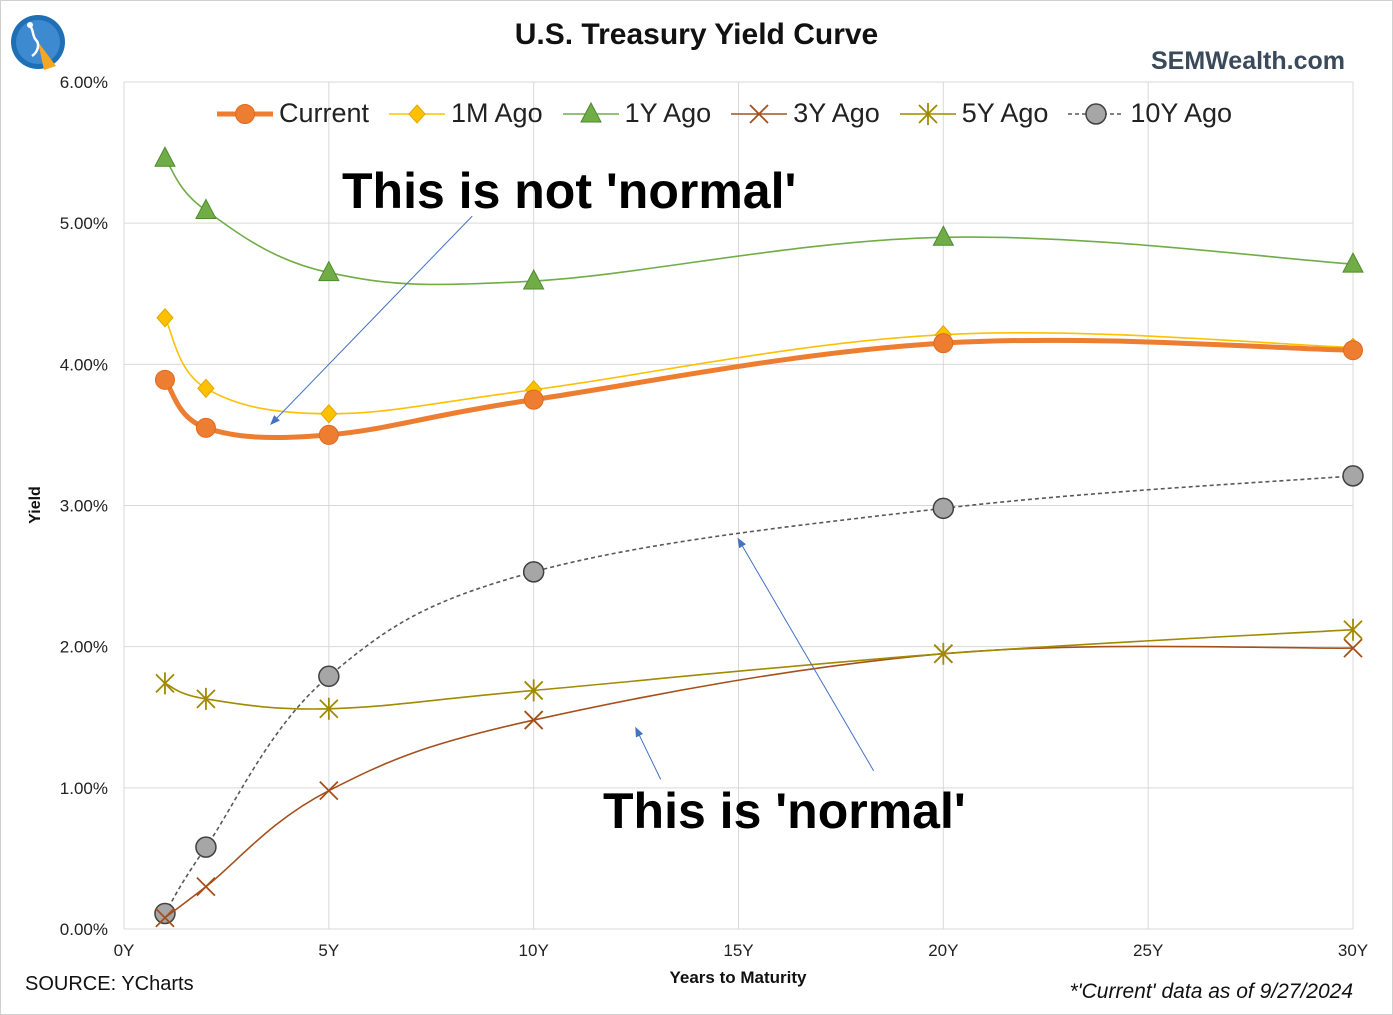 The image size is (1393, 1015). I want to click on y-tick-label: 1.00%, so click(84, 788).